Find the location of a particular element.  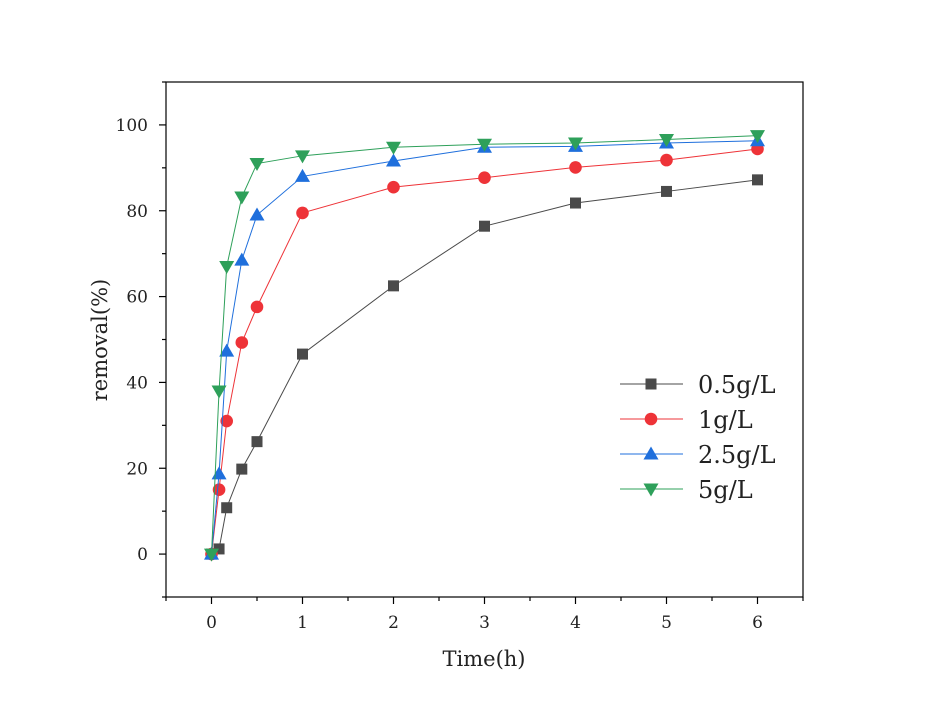

x-tick-label: 4 is located at coordinates (575, 623).